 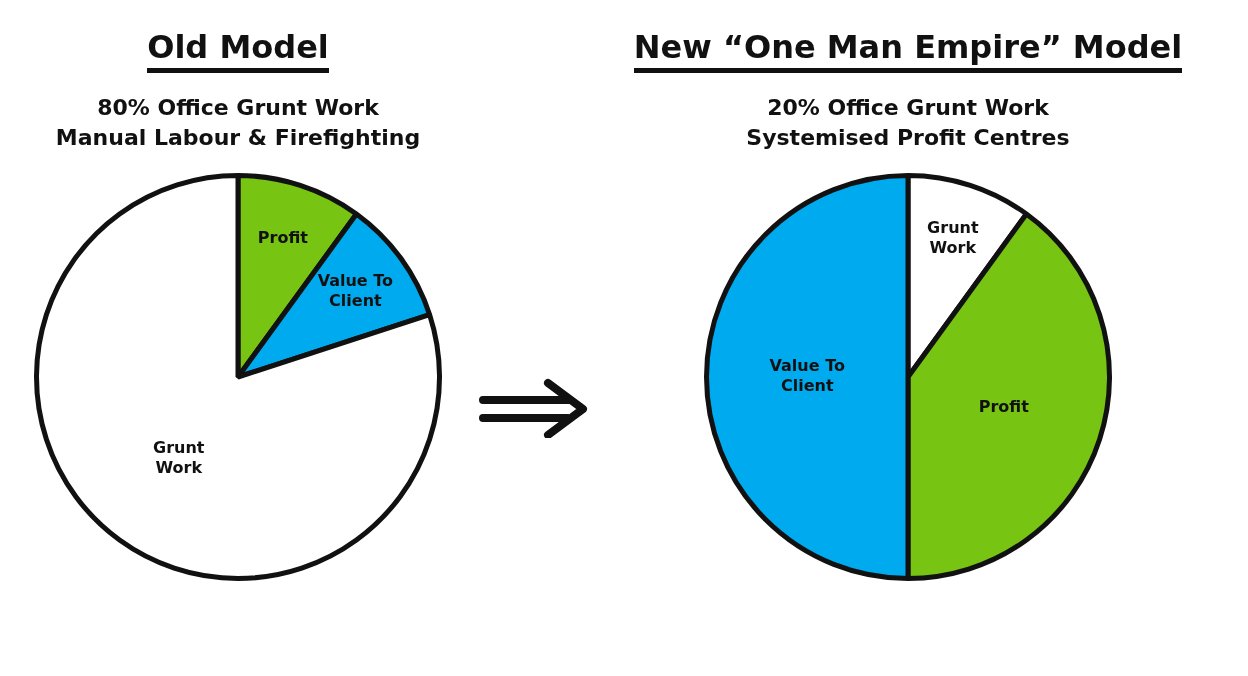 What do you see at coordinates (238, 123) in the screenshot?
I see `chart-subtitle: 80% Office Grunt Work Manual Labour & Firefighting` at bounding box center [238, 123].